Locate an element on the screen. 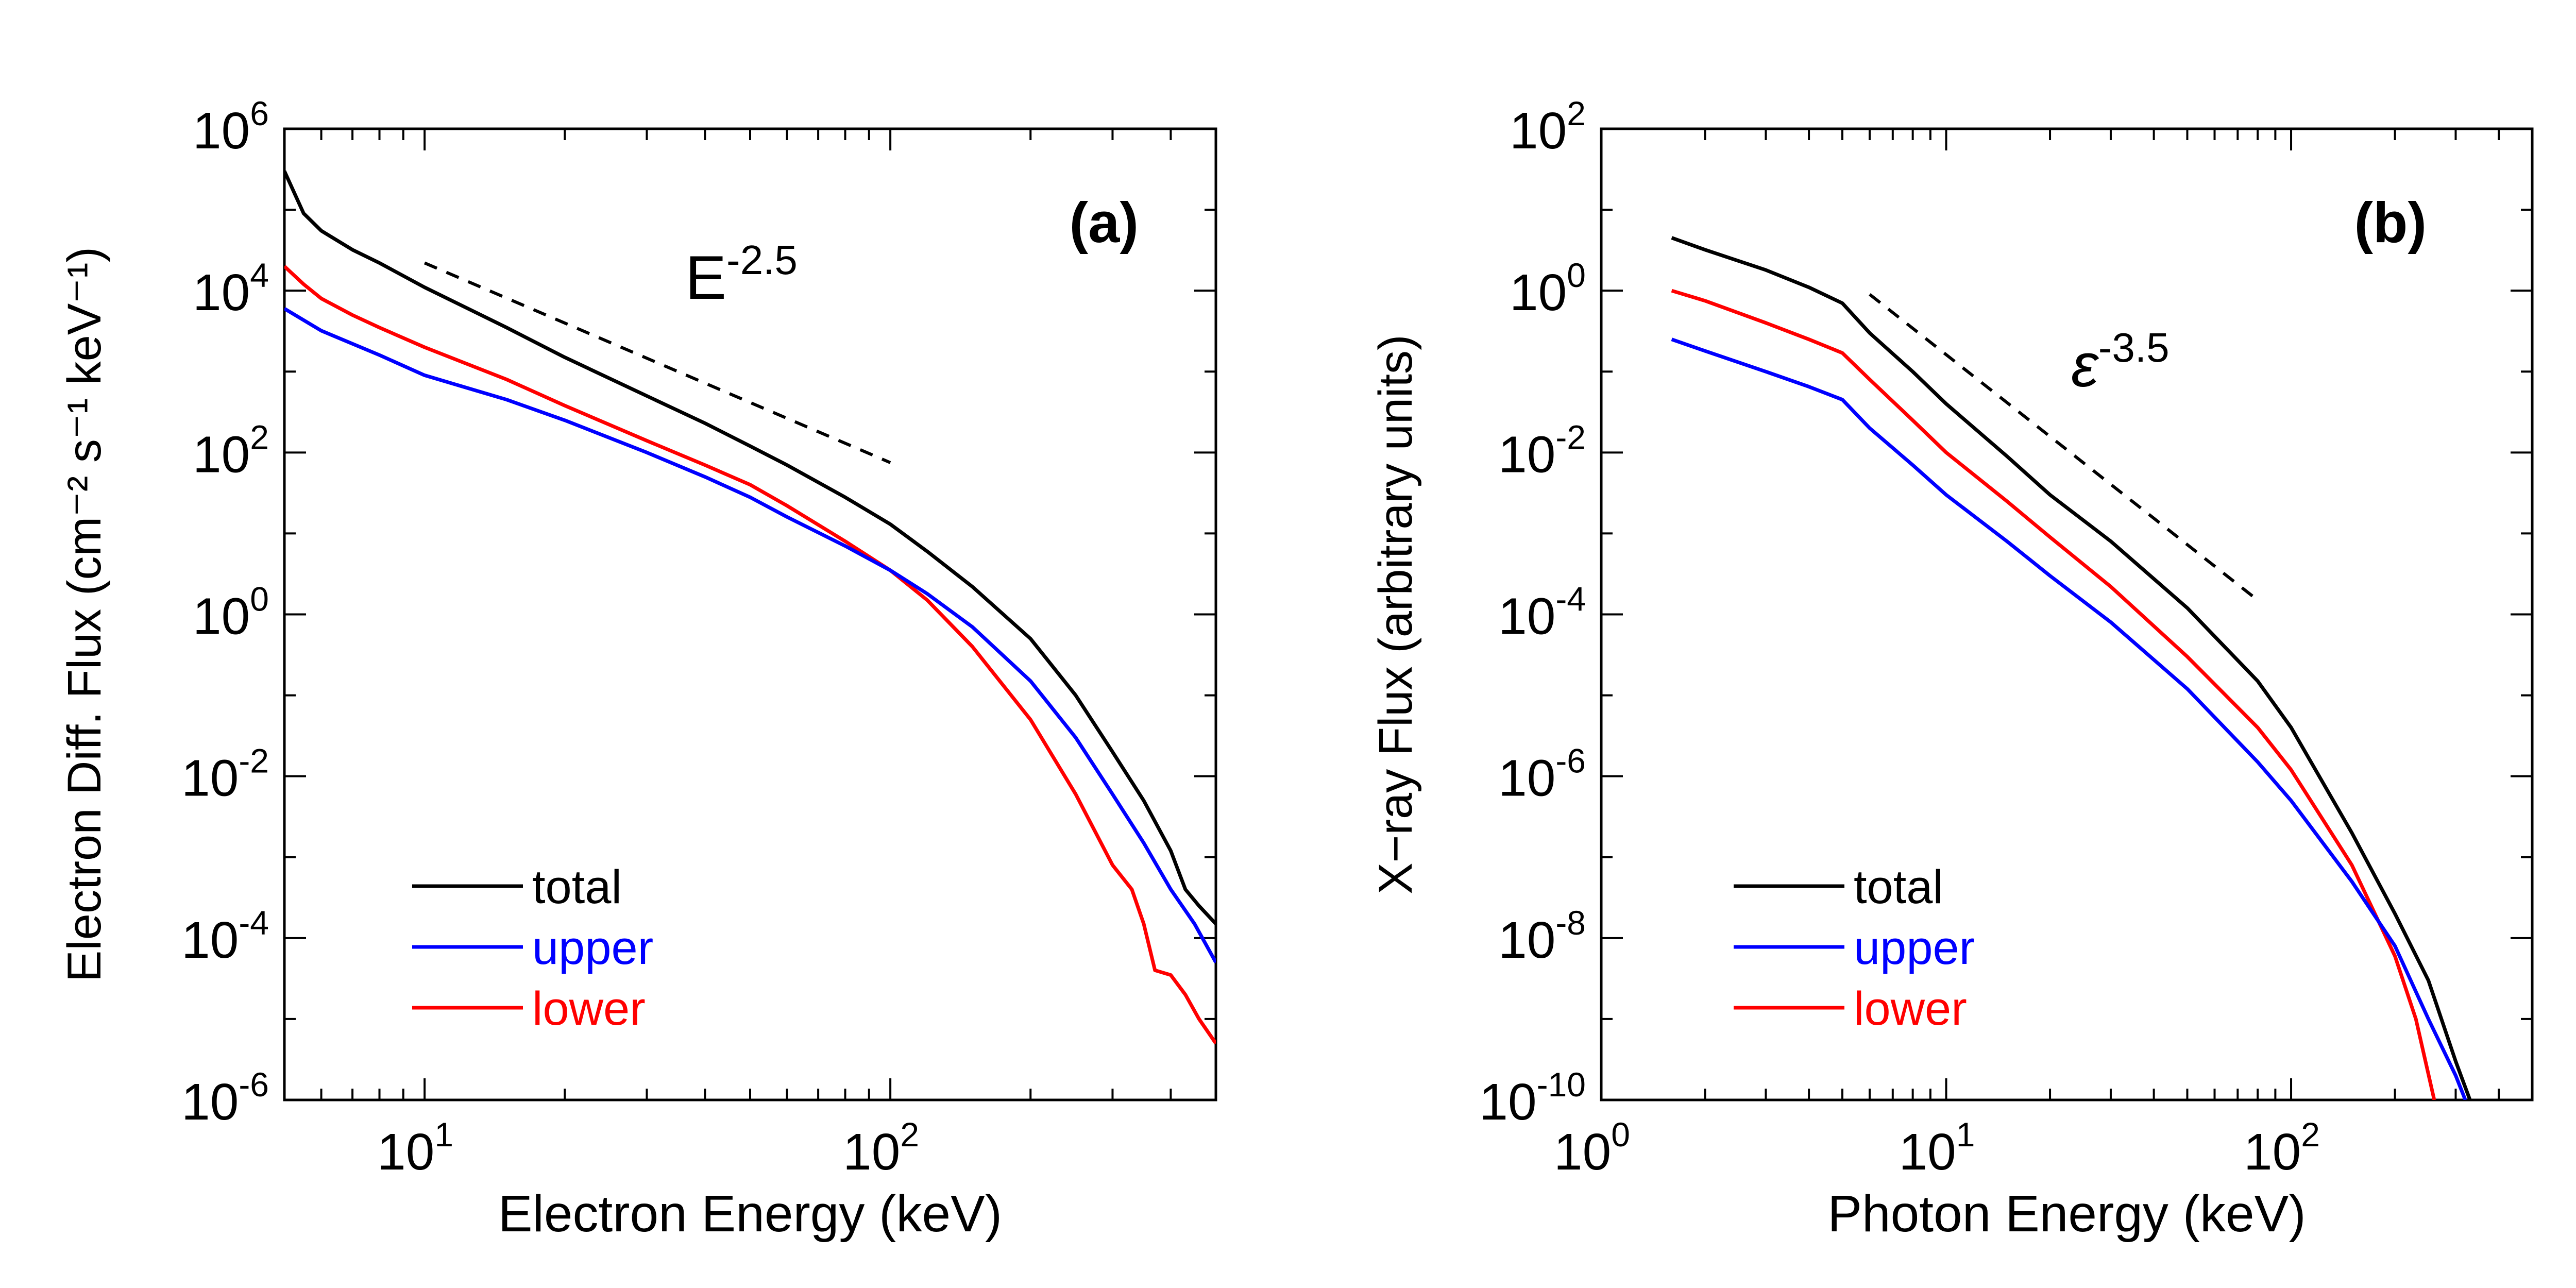 Image resolution: width=2576 pixels, height=1288 pixels. panel-label: (b) is located at coordinates (2390, 223).